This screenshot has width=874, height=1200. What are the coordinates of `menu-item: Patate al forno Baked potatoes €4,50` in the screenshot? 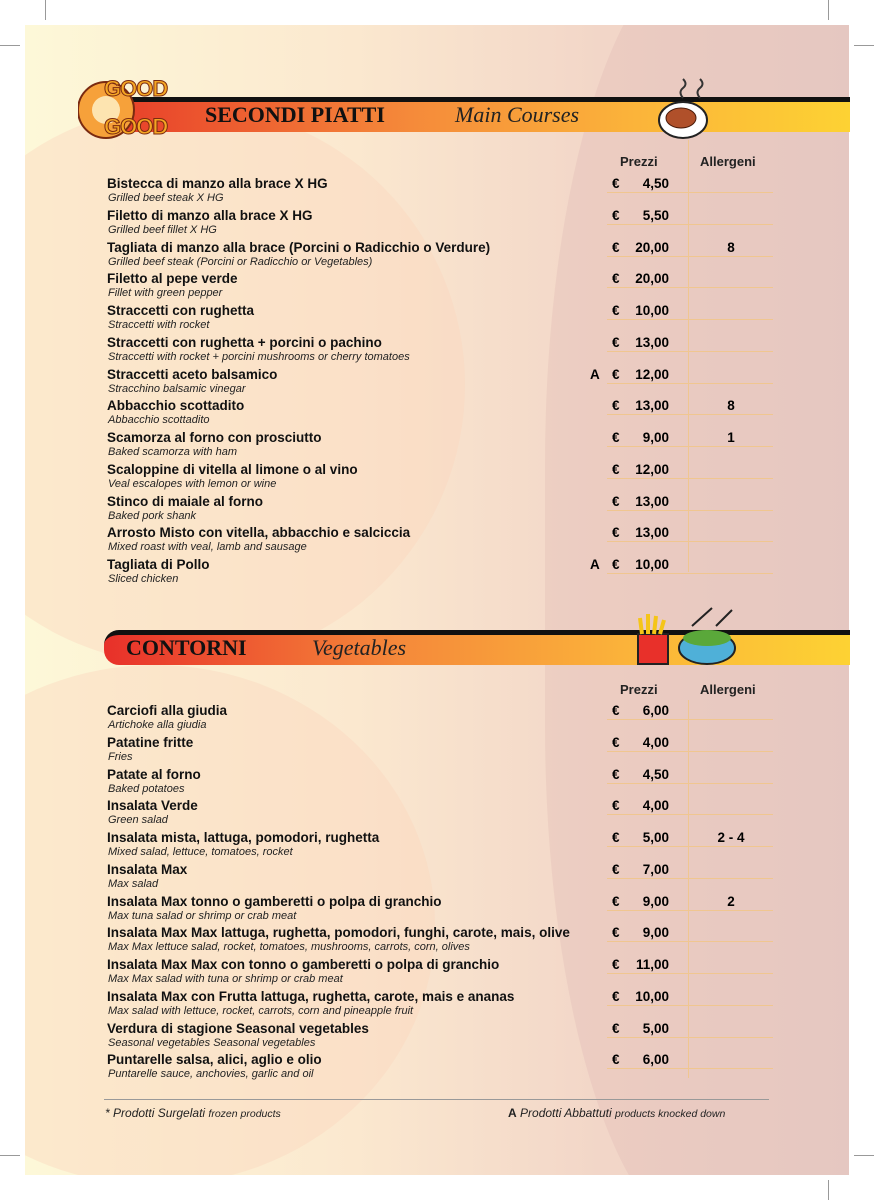 It's located at (440, 783).